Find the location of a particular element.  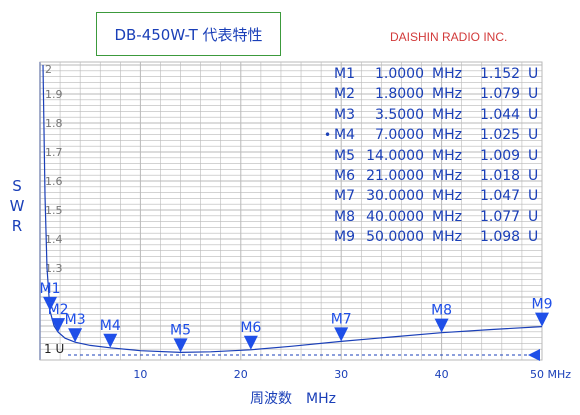

marker-label: M4 is located at coordinates (110, 326).